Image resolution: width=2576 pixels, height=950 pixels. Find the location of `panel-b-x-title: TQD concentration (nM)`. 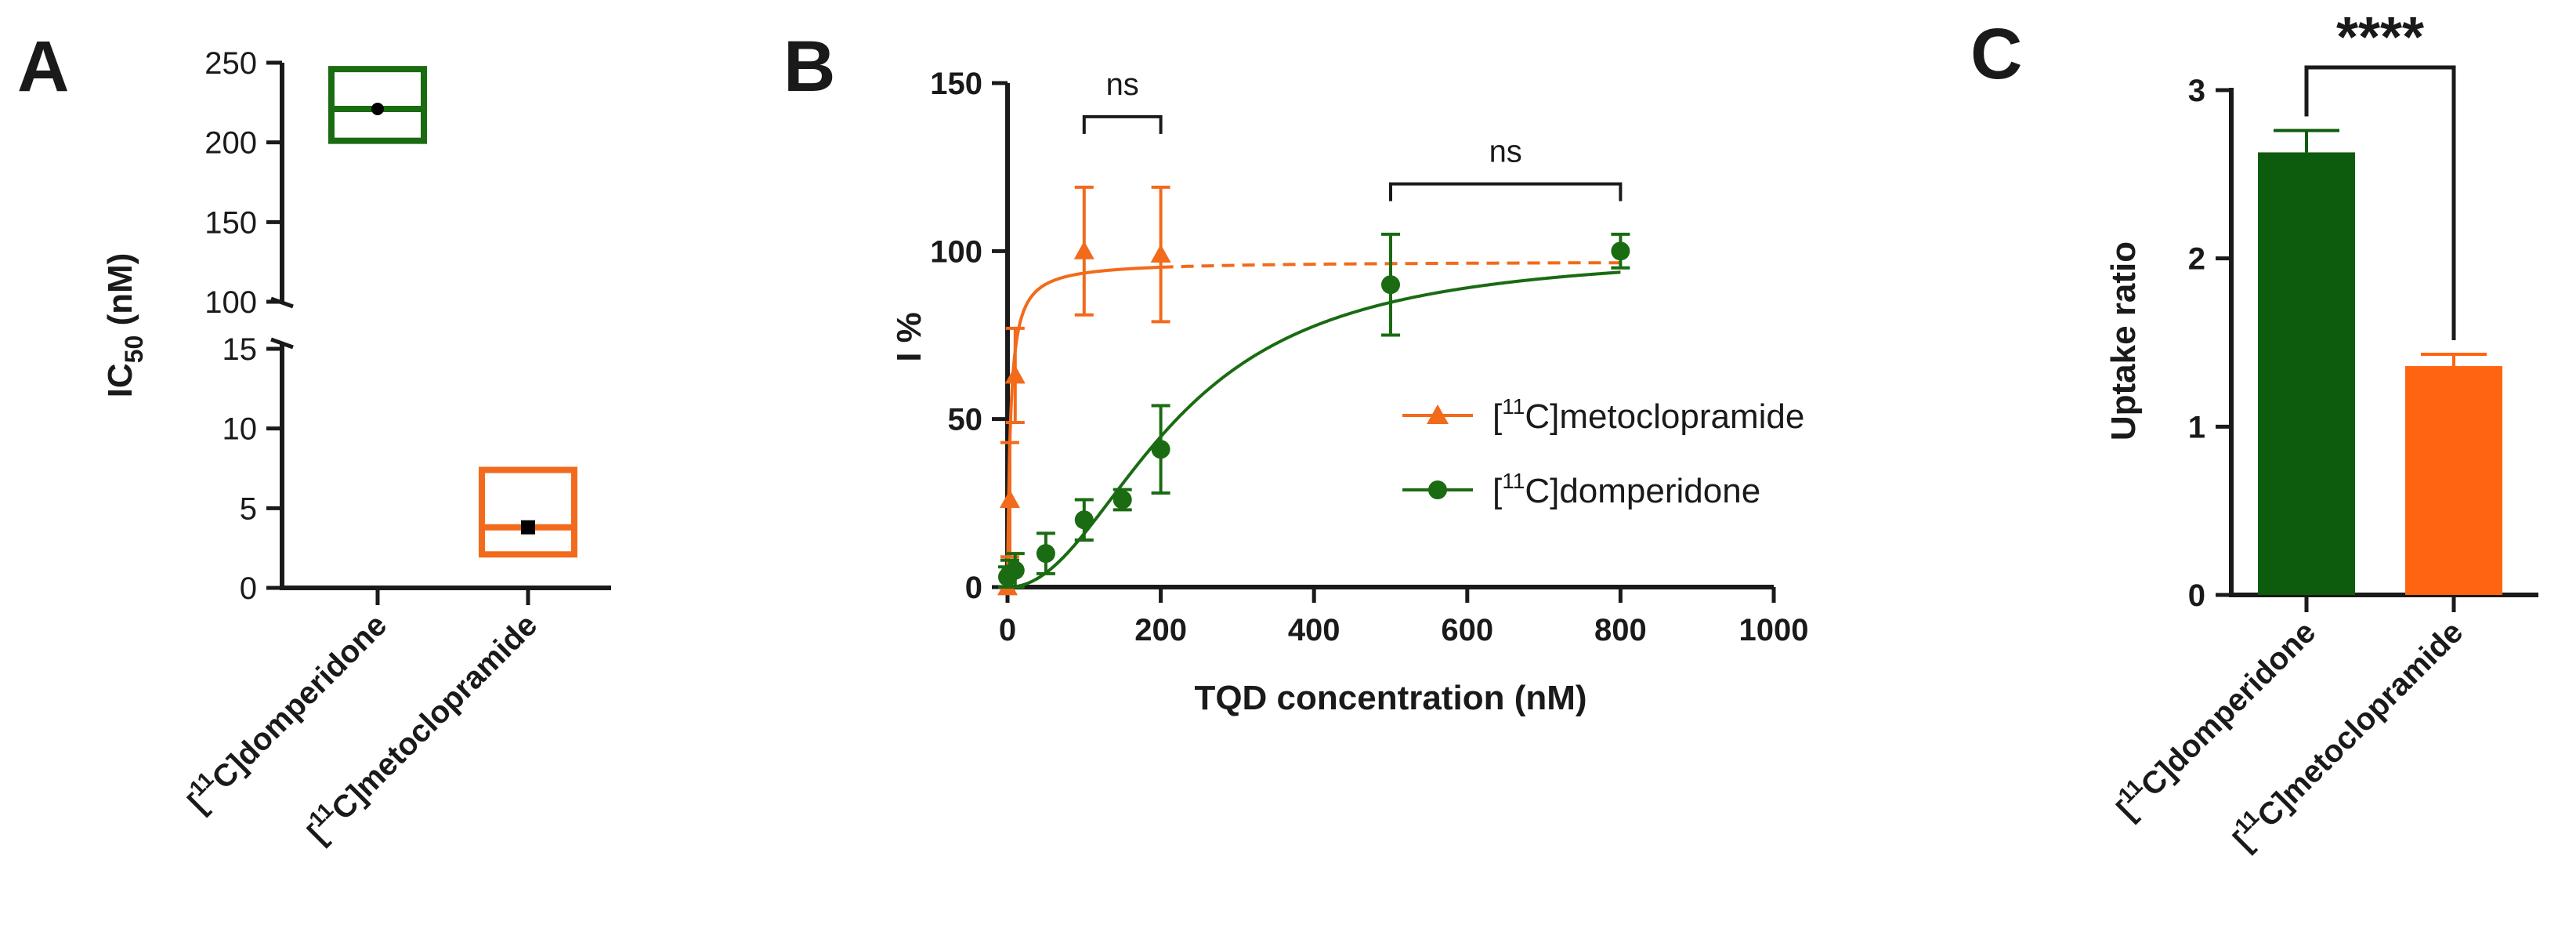

panel-b-x-title: TQD concentration (nM) is located at coordinates (1390, 698).